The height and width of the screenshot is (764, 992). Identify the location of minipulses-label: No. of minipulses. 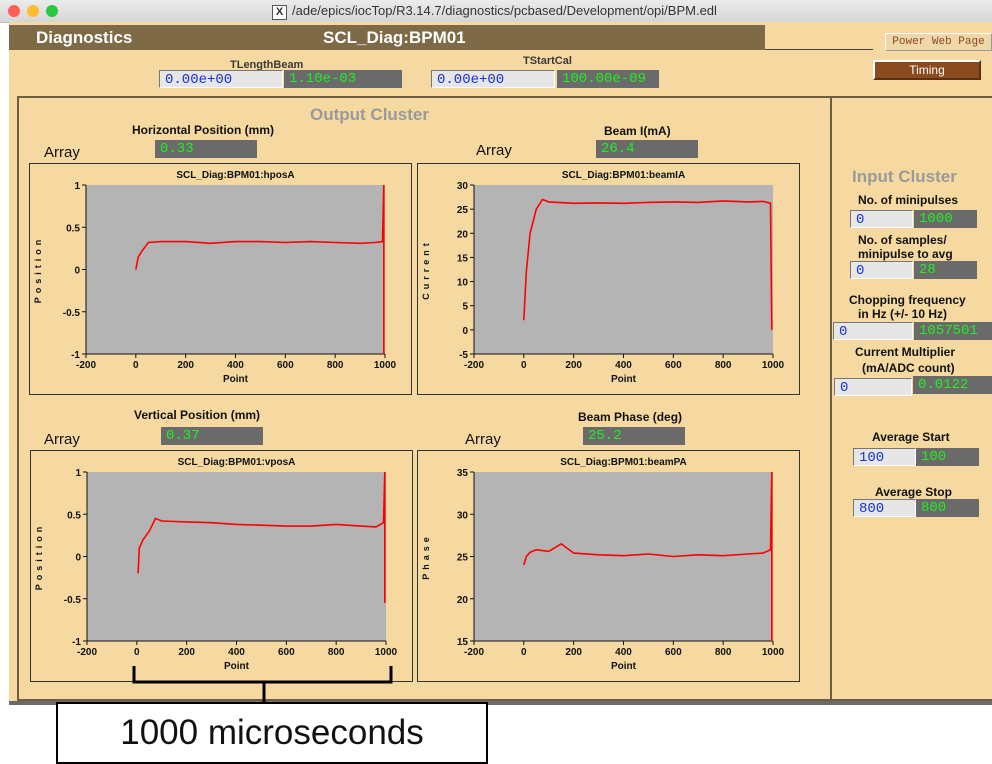
(908, 200).